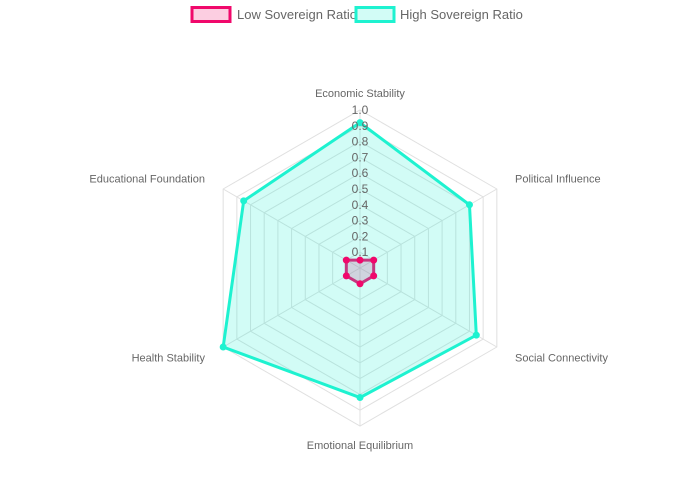 The image size is (700, 504). Describe the element at coordinates (360, 205) in the screenshot. I see `tick-label: 0.4` at that location.